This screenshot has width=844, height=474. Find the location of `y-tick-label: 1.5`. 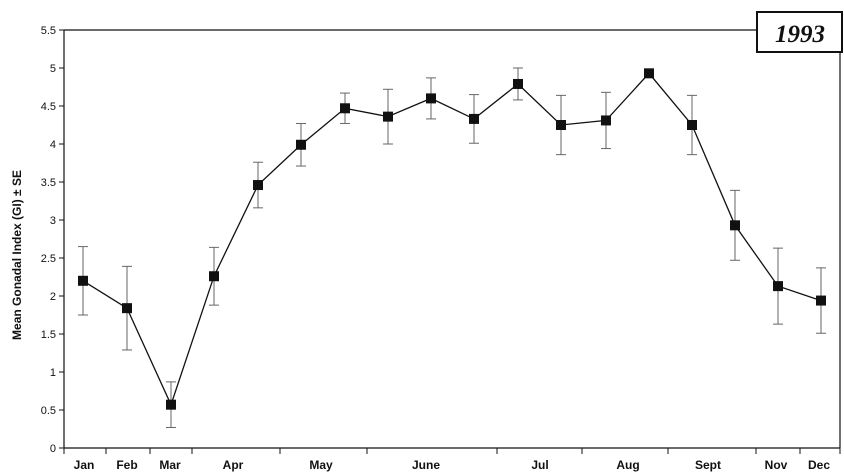

y-tick-label: 1.5 is located at coordinates (48, 335).